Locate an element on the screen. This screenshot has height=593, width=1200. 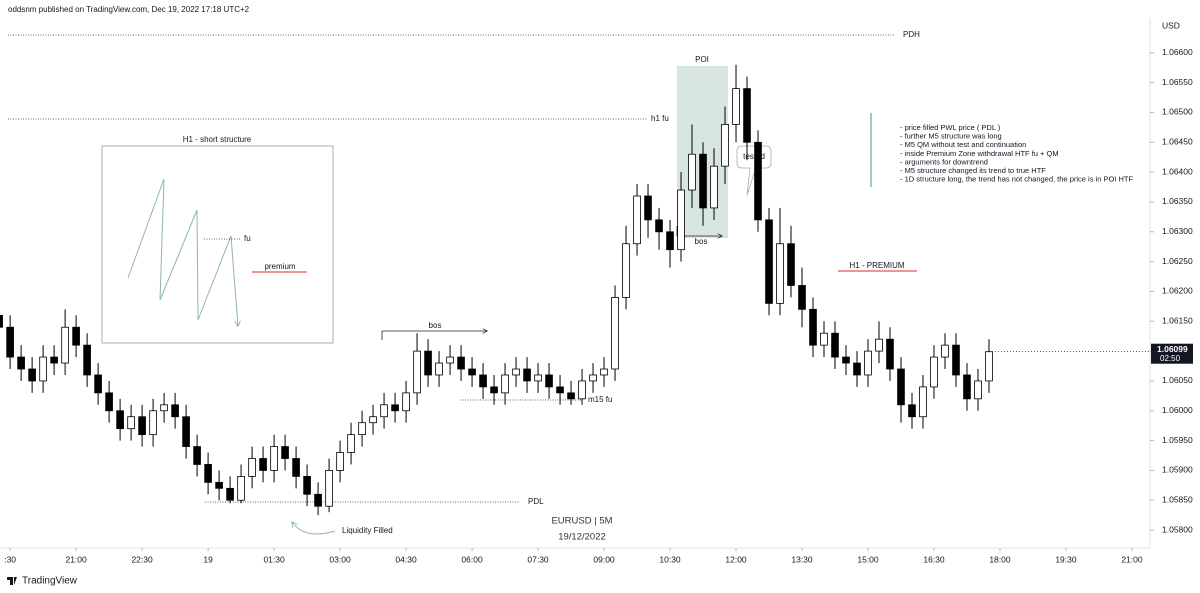
poi-zone is located at coordinates (702, 152).